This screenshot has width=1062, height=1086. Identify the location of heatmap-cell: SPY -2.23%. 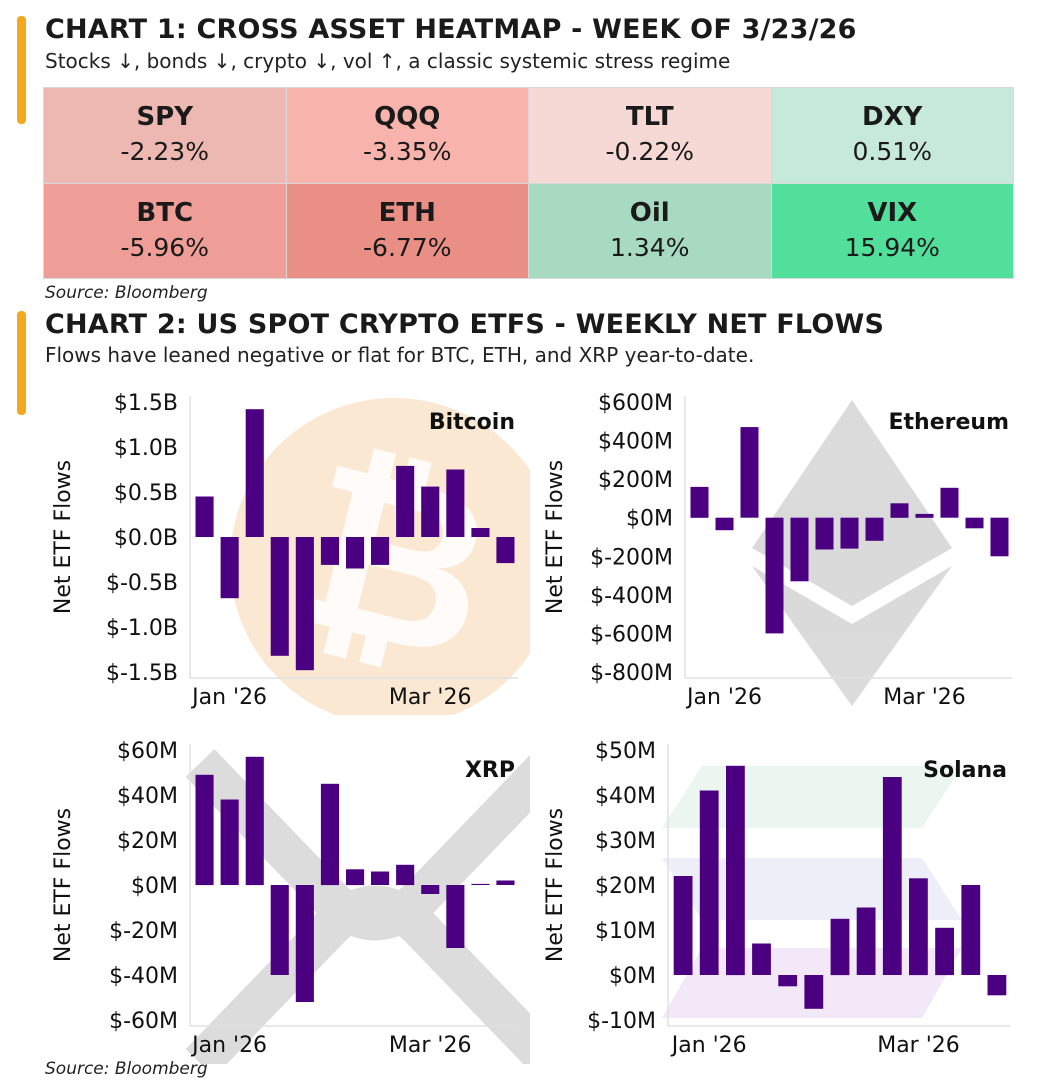
(165, 135).